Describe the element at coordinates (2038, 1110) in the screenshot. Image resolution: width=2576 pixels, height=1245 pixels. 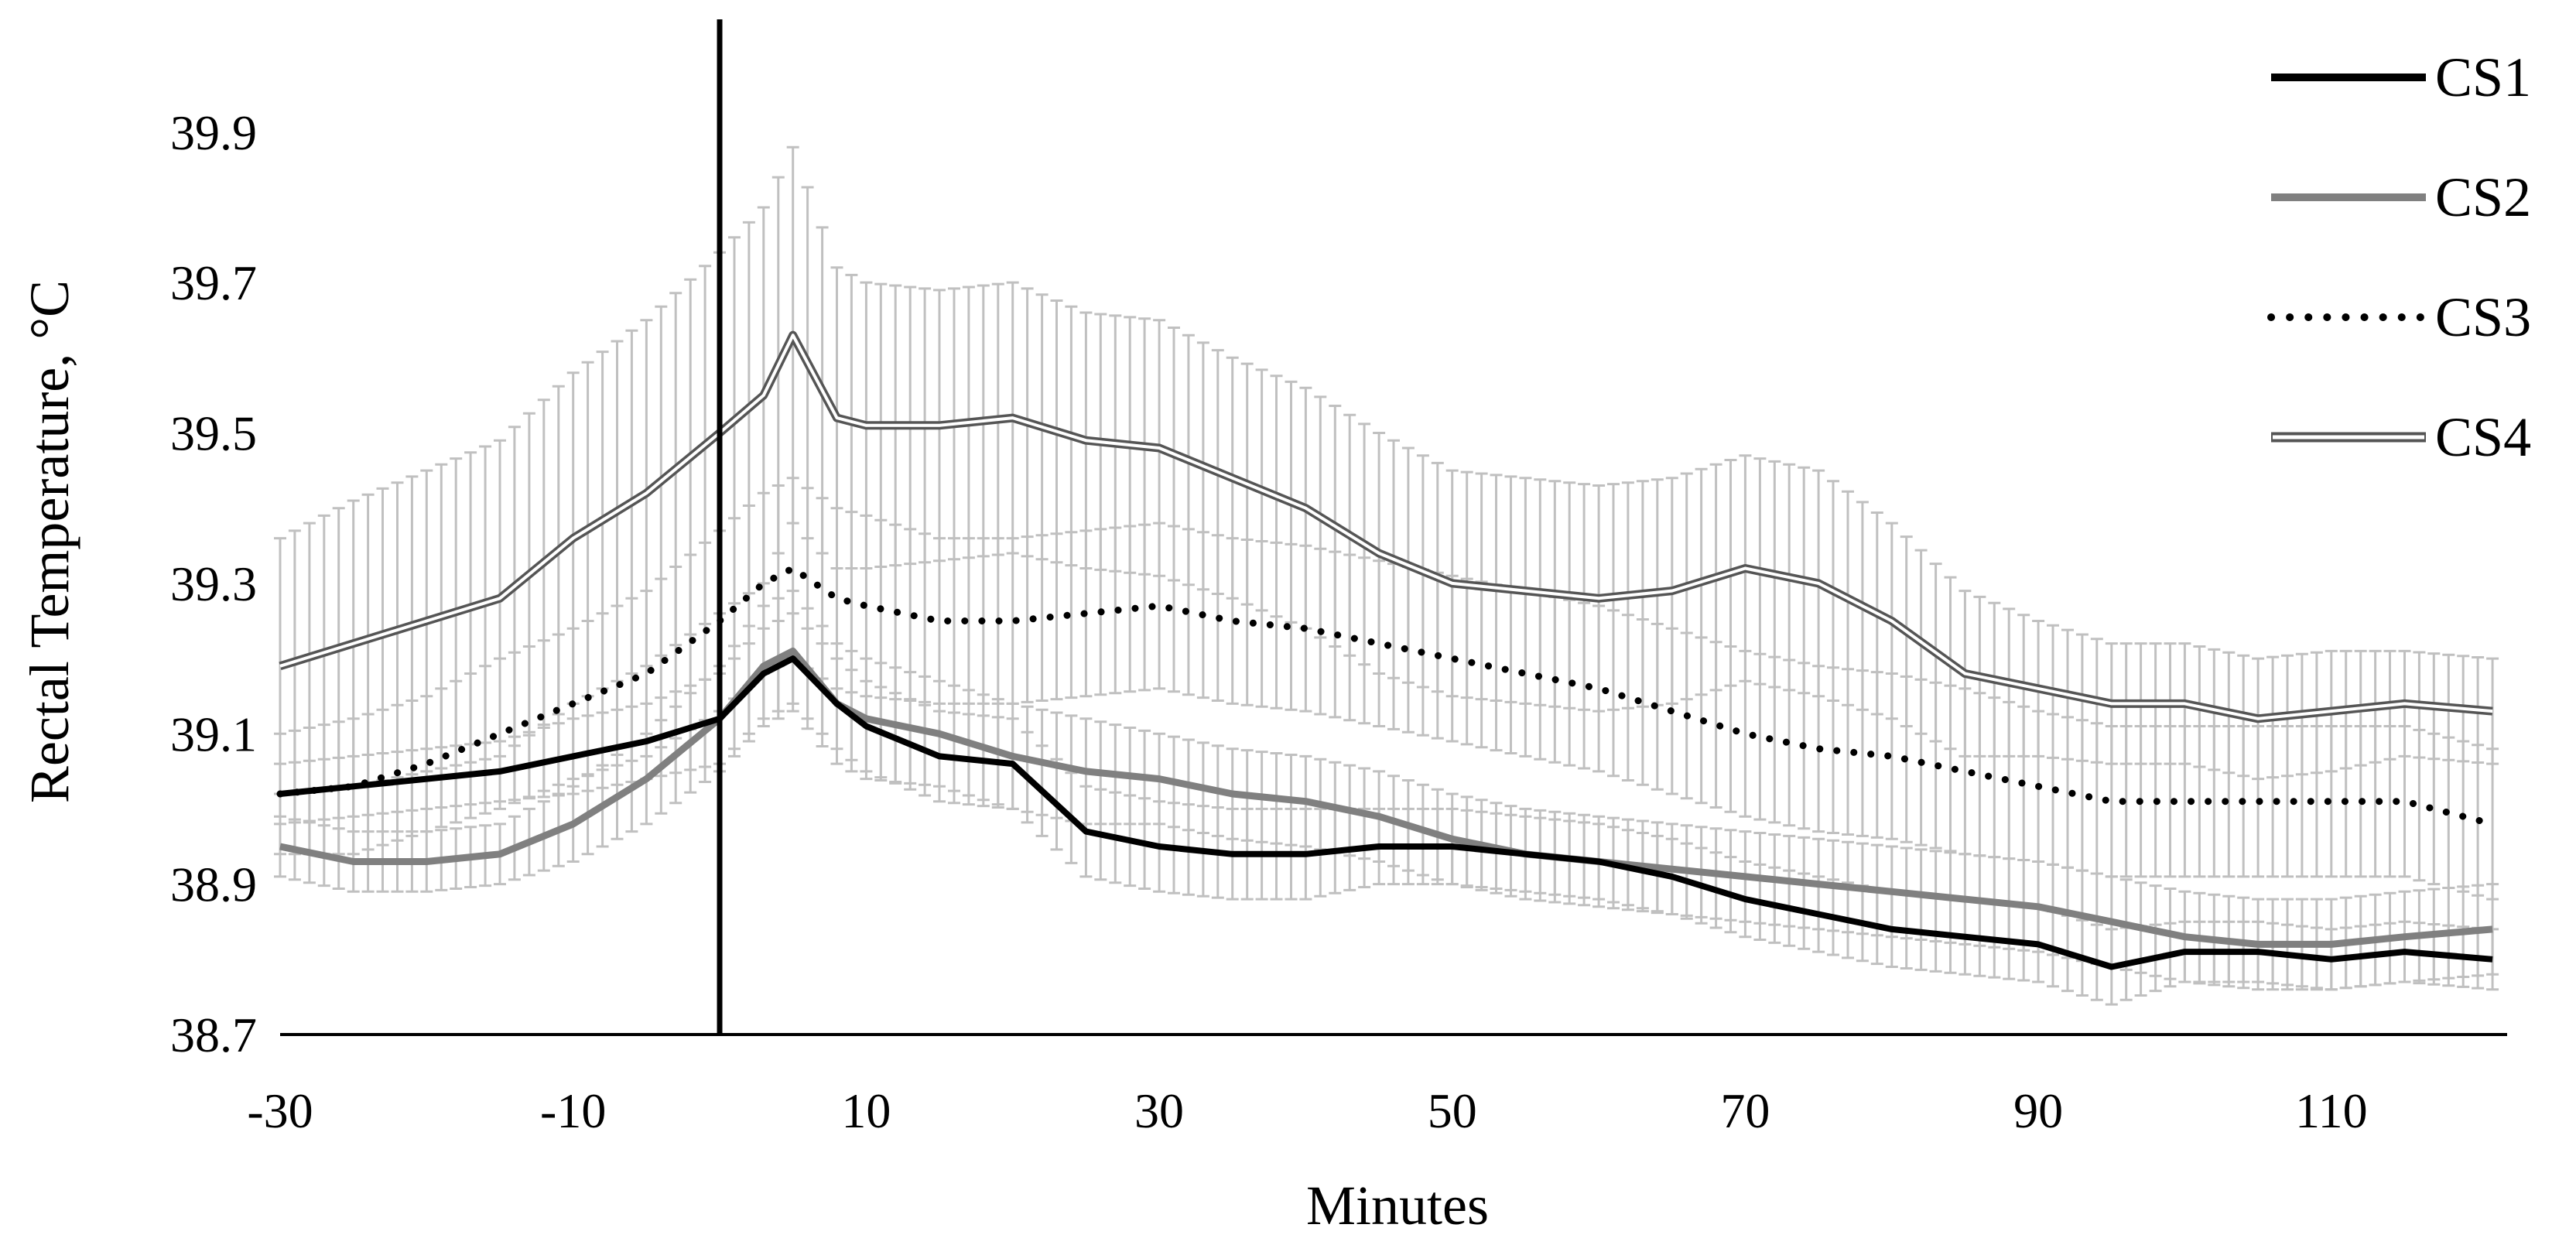
I see `x-tick-label: 90` at that location.